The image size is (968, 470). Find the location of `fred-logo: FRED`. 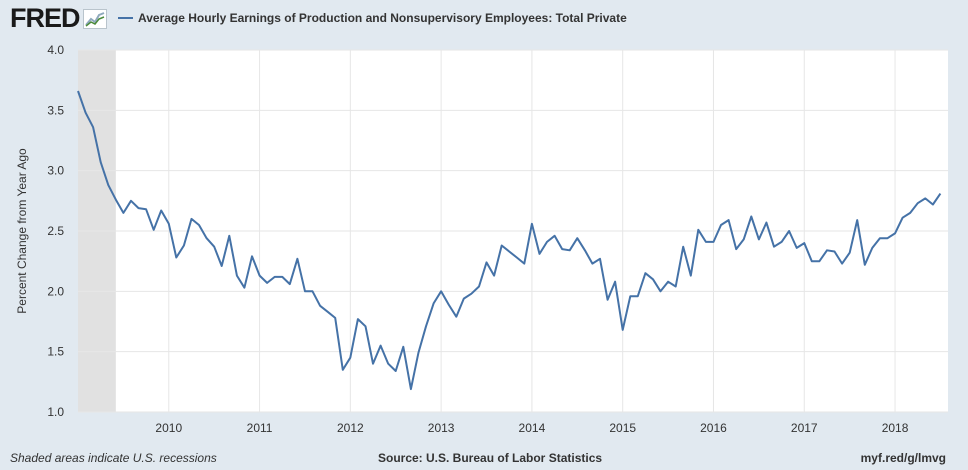

fred-logo: FRED is located at coordinates (58, 18).